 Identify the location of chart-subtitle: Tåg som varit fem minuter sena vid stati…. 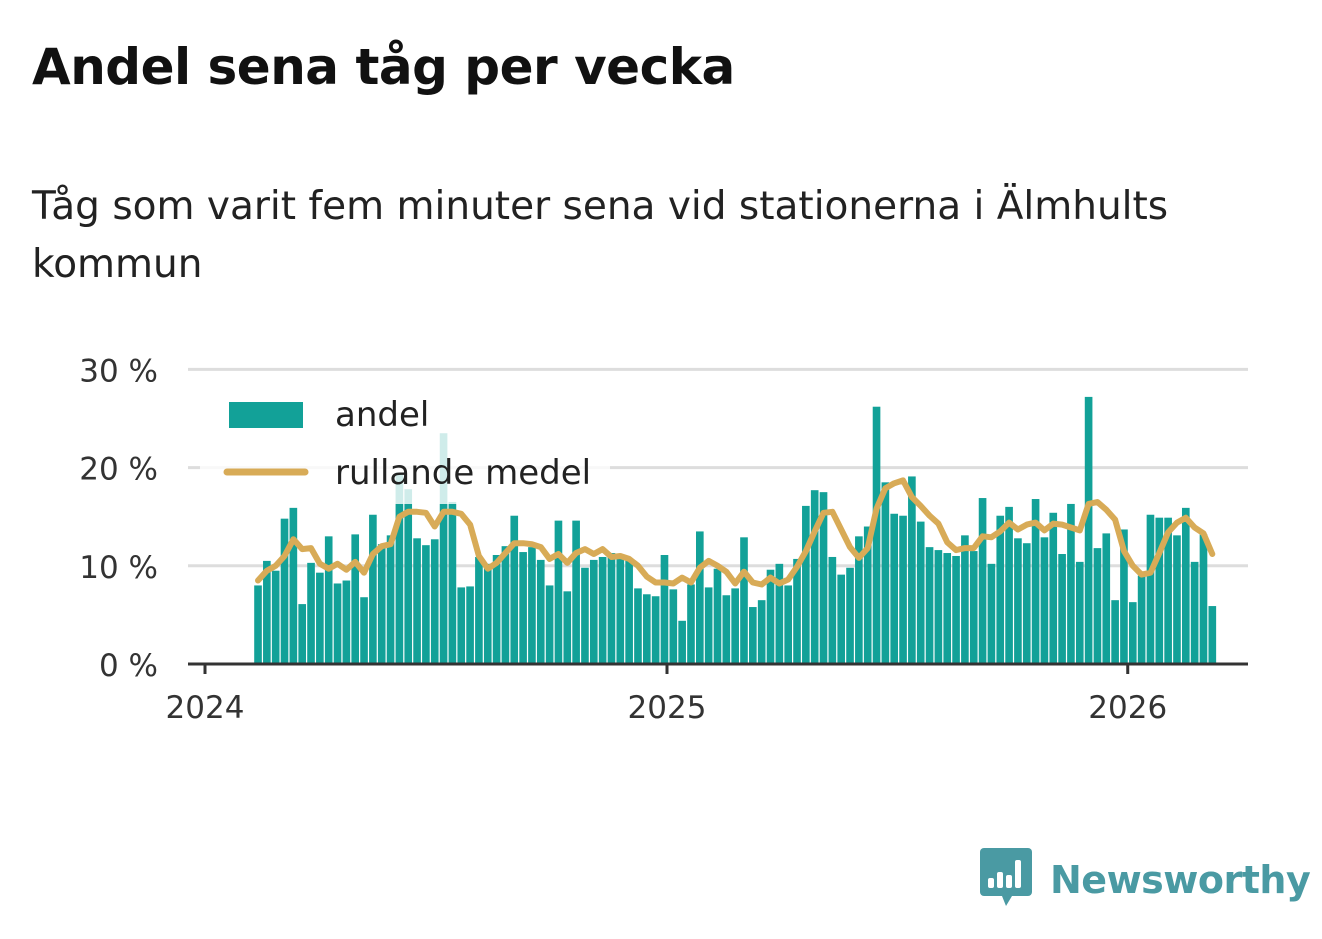
(600, 235).